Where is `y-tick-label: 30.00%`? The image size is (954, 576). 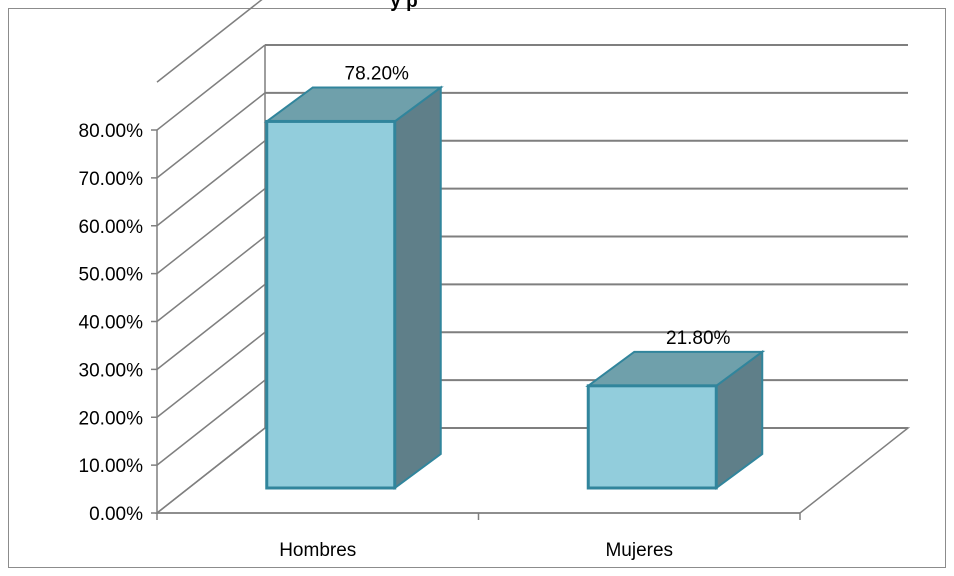 y-tick-label: 30.00% is located at coordinates (111, 370).